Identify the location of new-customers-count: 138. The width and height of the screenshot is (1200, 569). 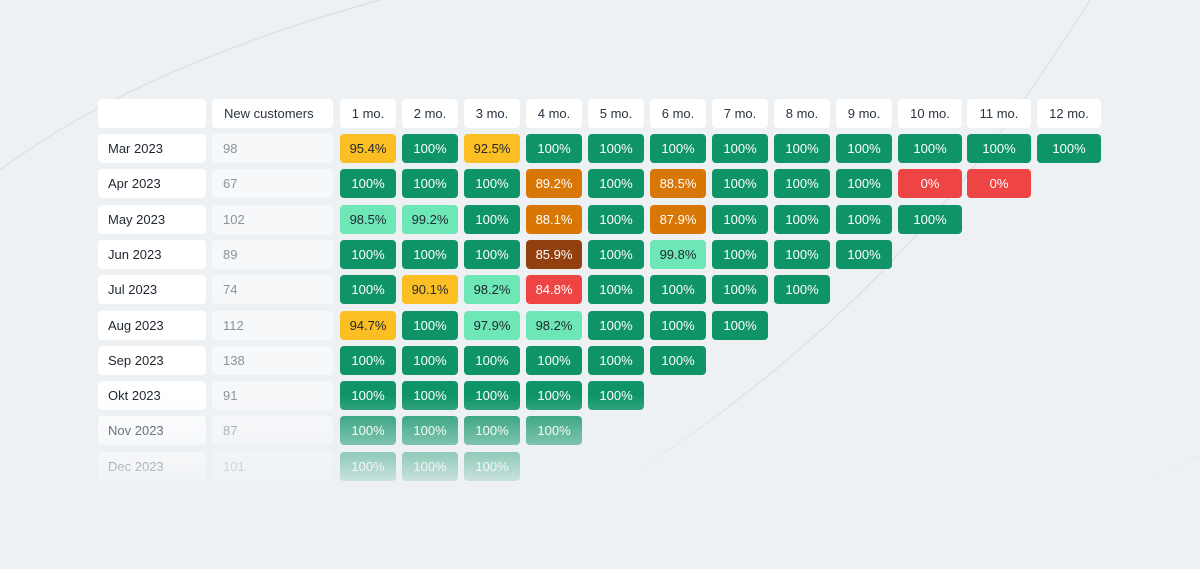
(272, 360).